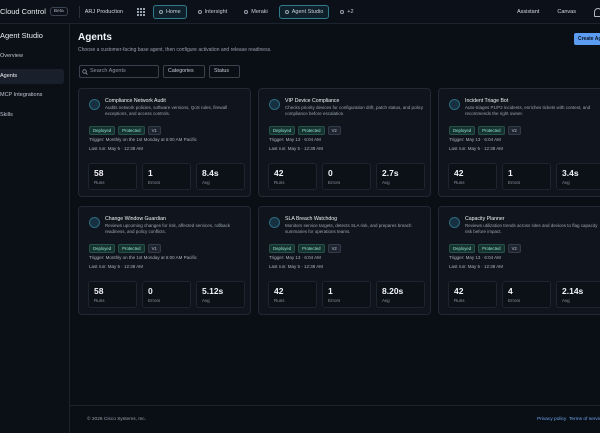 This screenshot has height=433, width=600. What do you see at coordinates (154, 130) in the screenshot?
I see `status-badge: V1` at bounding box center [154, 130].